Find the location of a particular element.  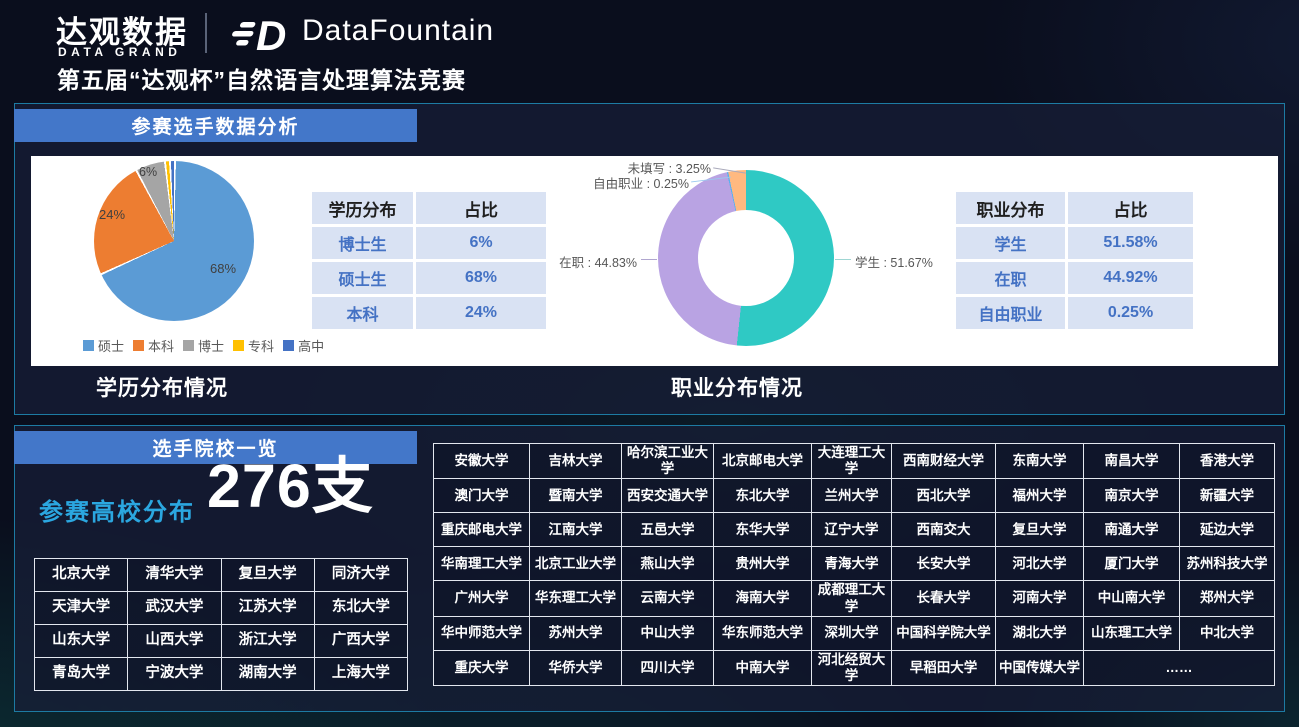

education-table: 学历分布 占比 博士生 6% 硕士生 68% 本科 24% is located at coordinates (429, 260).